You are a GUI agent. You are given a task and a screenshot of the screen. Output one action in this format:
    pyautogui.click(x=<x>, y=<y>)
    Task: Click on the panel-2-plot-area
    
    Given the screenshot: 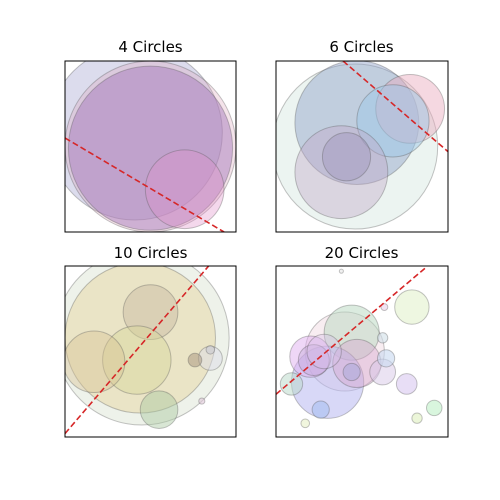 What is the action you would take?
    pyautogui.click(x=362, y=146)
    